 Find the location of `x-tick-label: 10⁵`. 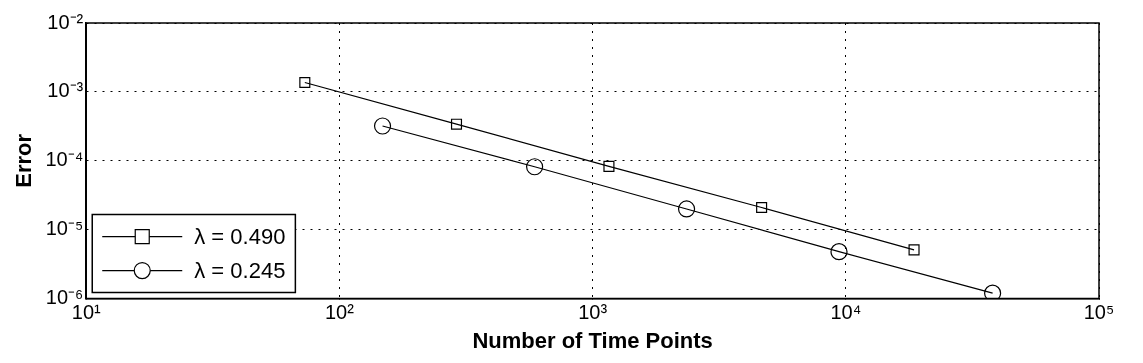

x-tick-label: 10⁵ is located at coordinates (1099, 312).